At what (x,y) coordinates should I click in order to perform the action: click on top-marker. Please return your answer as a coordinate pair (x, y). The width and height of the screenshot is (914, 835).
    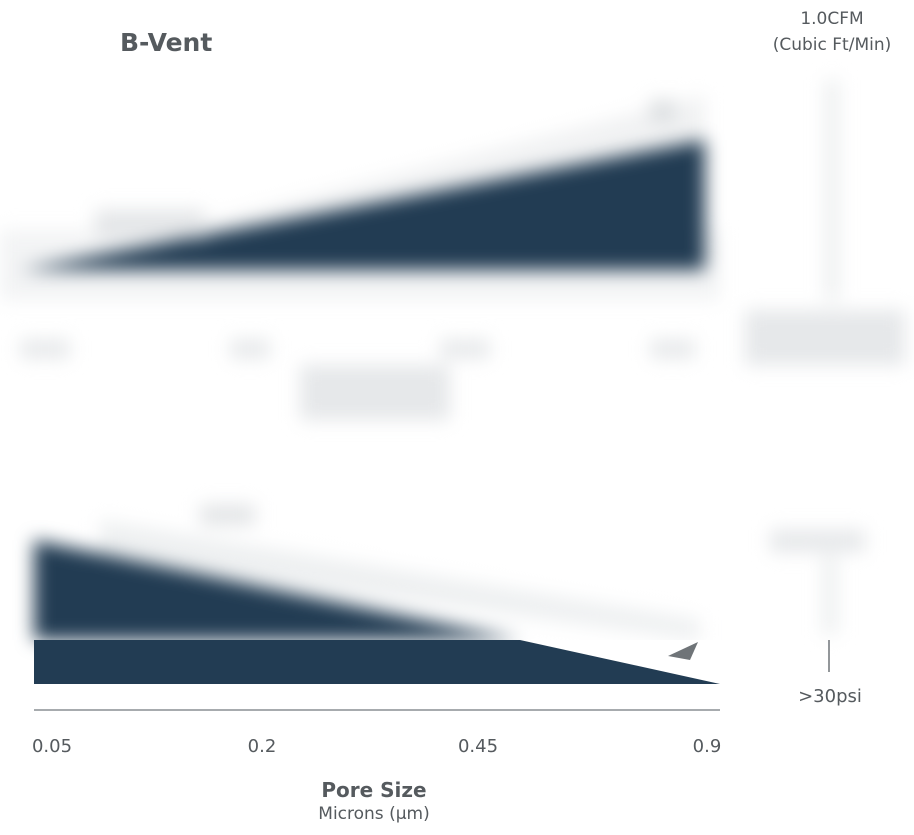
    Looking at the image, I should click on (662, 111).